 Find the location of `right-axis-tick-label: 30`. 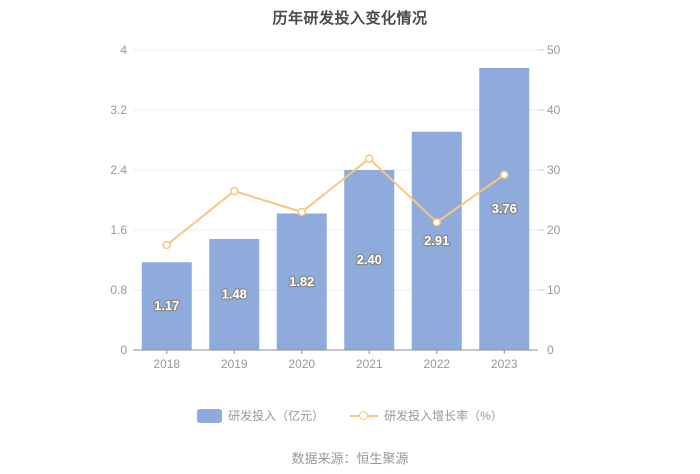

right-axis-tick-label: 30 is located at coordinates (554, 170).